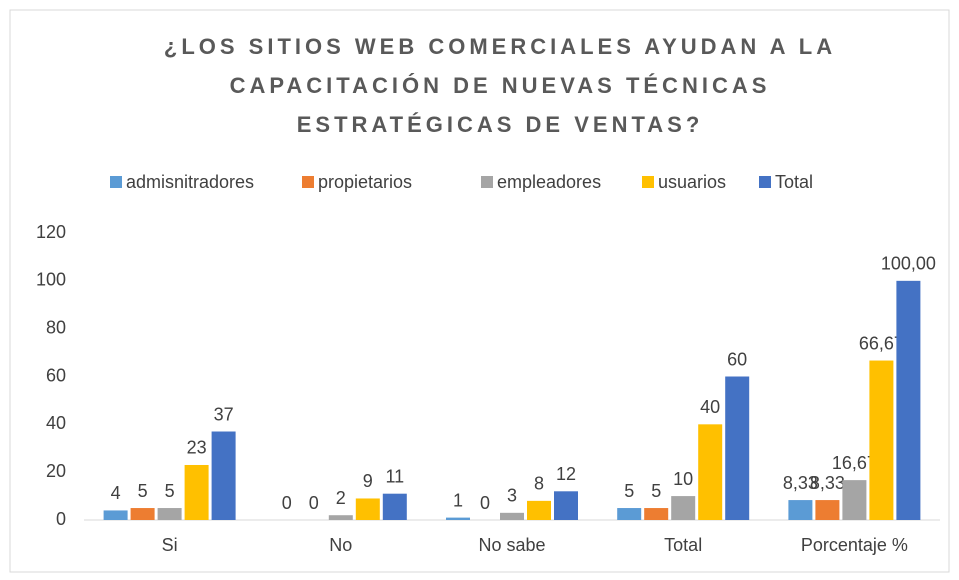 The height and width of the screenshot is (580, 959). I want to click on chart-title: CAPACITACIÓN DE NUEVAS TÉCNICAS, so click(500, 85).